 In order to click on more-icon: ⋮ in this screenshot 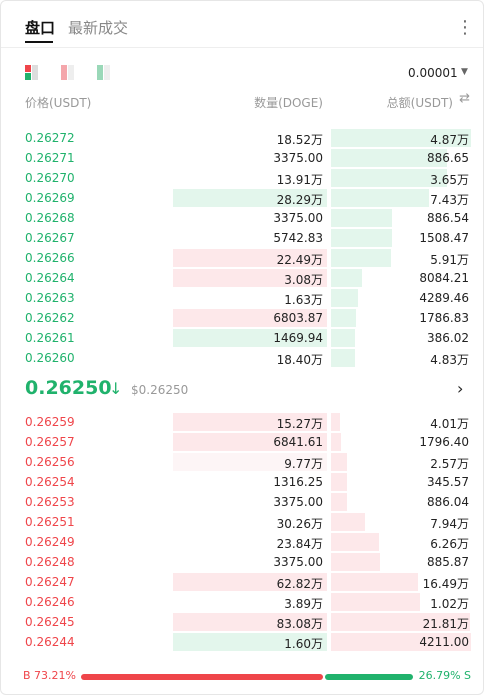, I will do `click(465, 27)`.